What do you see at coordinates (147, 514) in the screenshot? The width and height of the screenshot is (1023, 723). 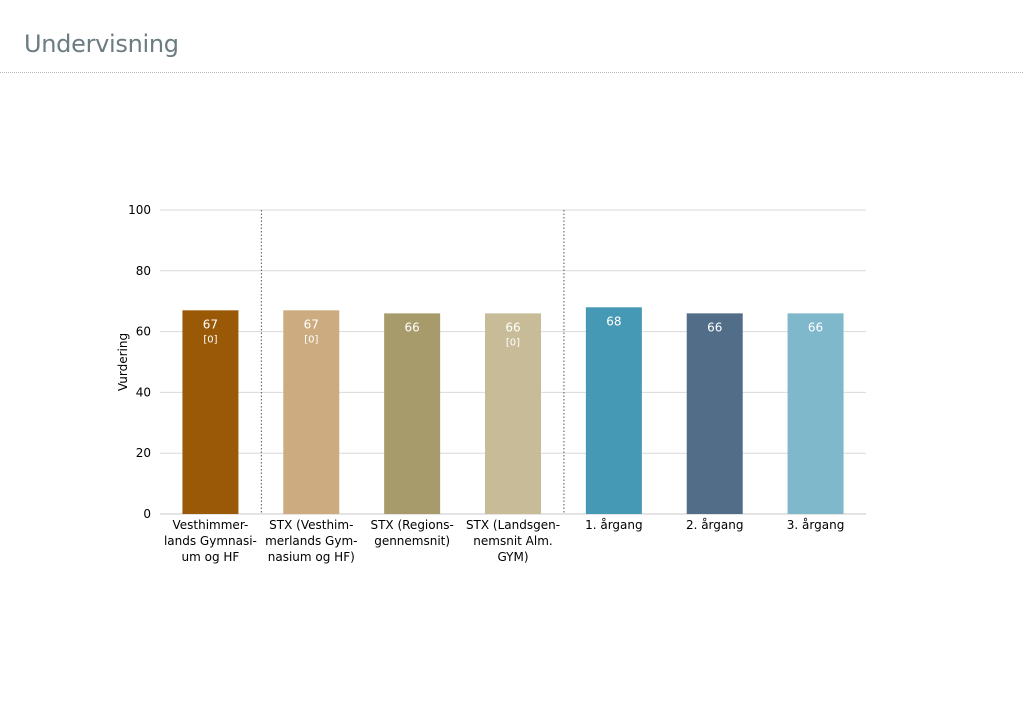 I see `y-tick-label: 0` at bounding box center [147, 514].